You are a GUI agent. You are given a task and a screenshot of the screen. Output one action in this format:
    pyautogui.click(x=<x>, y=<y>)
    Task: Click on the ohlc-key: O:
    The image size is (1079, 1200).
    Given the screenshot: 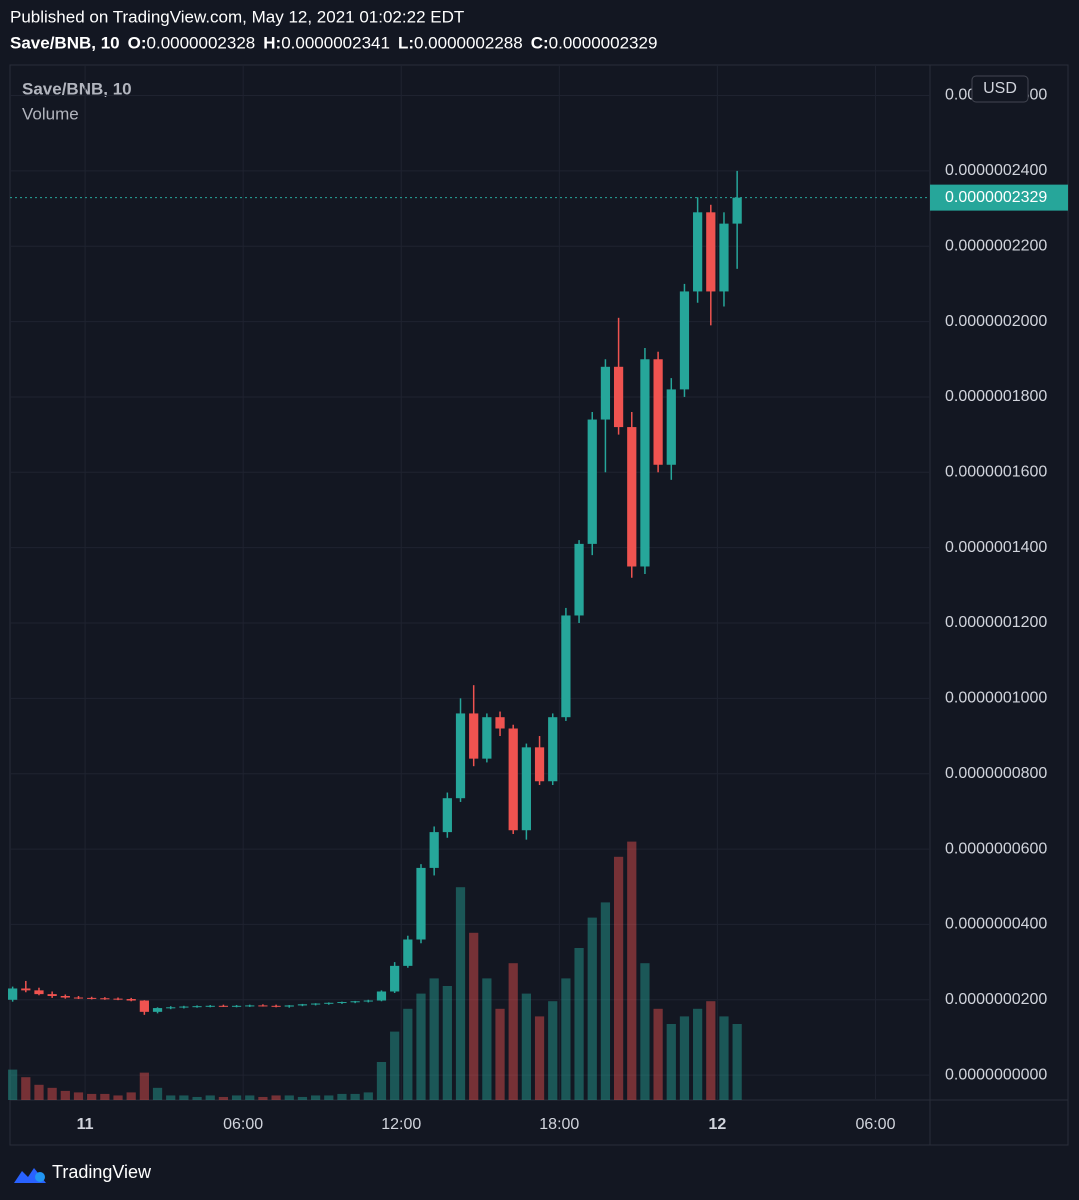 What is the action you would take?
    pyautogui.click(x=137, y=42)
    